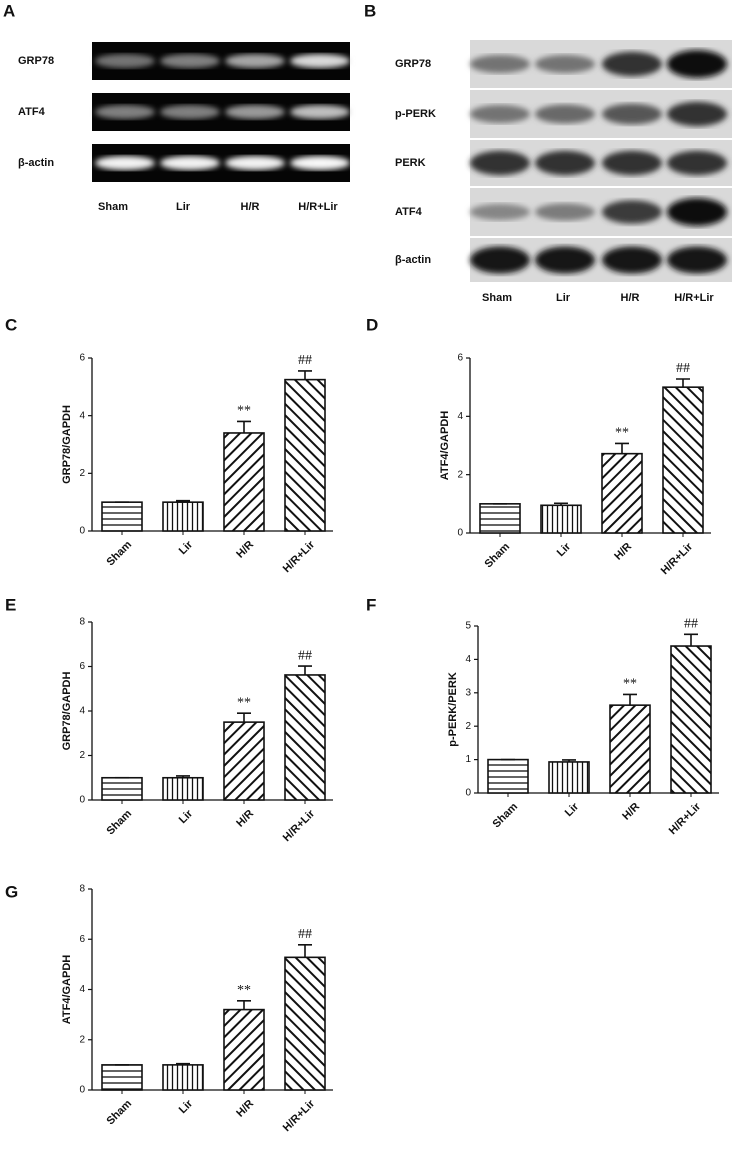 This screenshot has width=732, height=1168. I want to click on row-label: p-PERK, so click(415, 114).